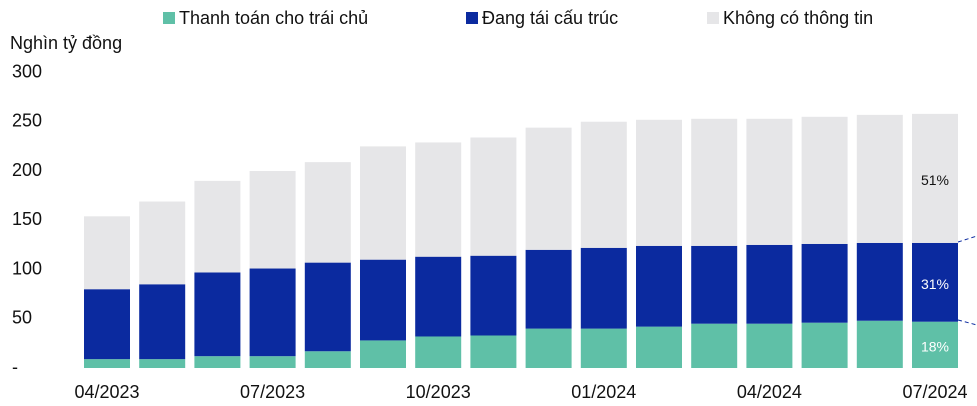  What do you see at coordinates (603, 392) in the screenshot?
I see `x-tick-label: 01/2024` at bounding box center [603, 392].